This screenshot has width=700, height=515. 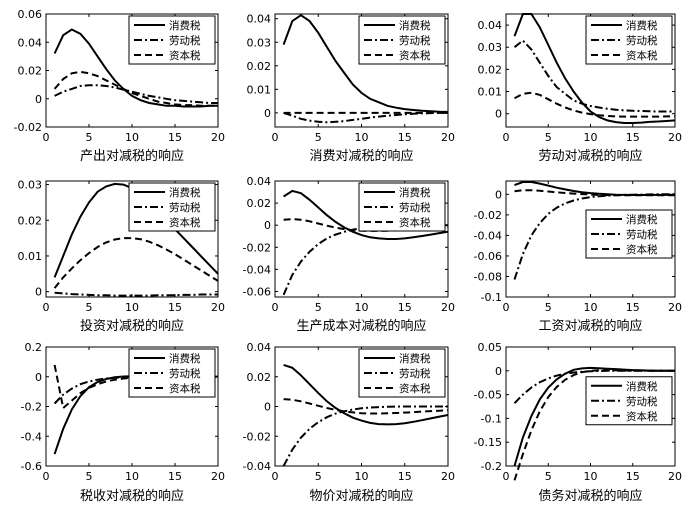 I want to click on y-tick-label: -0.2, so click(x=491, y=466).